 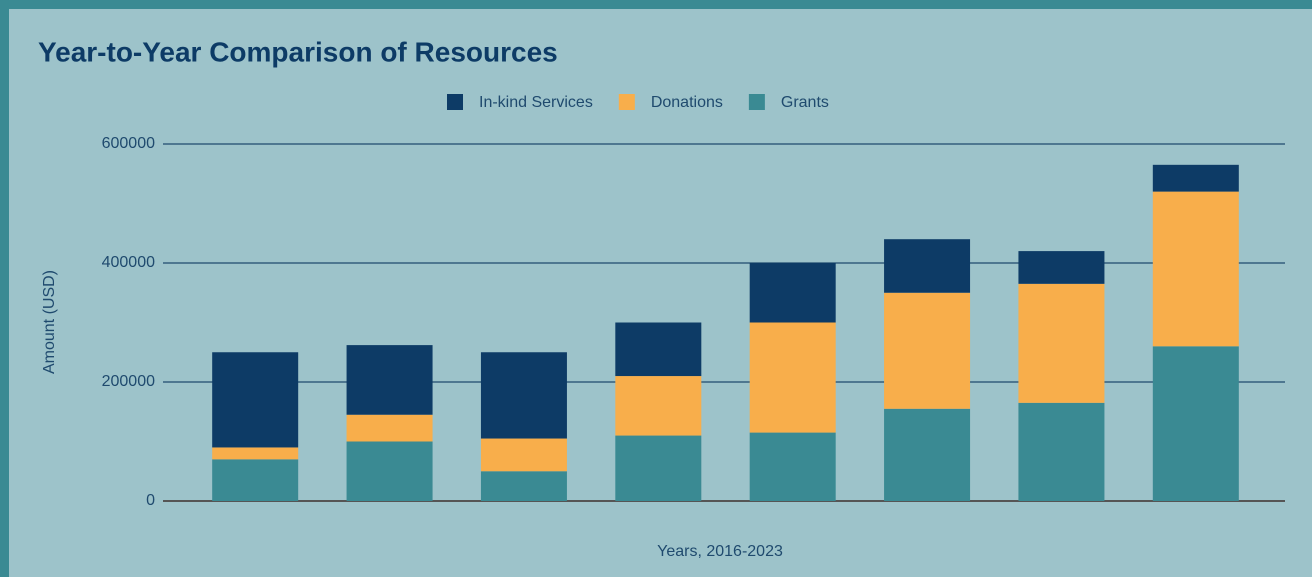 I want to click on x-axis-label: Years, 2016-2023, so click(x=720, y=551).